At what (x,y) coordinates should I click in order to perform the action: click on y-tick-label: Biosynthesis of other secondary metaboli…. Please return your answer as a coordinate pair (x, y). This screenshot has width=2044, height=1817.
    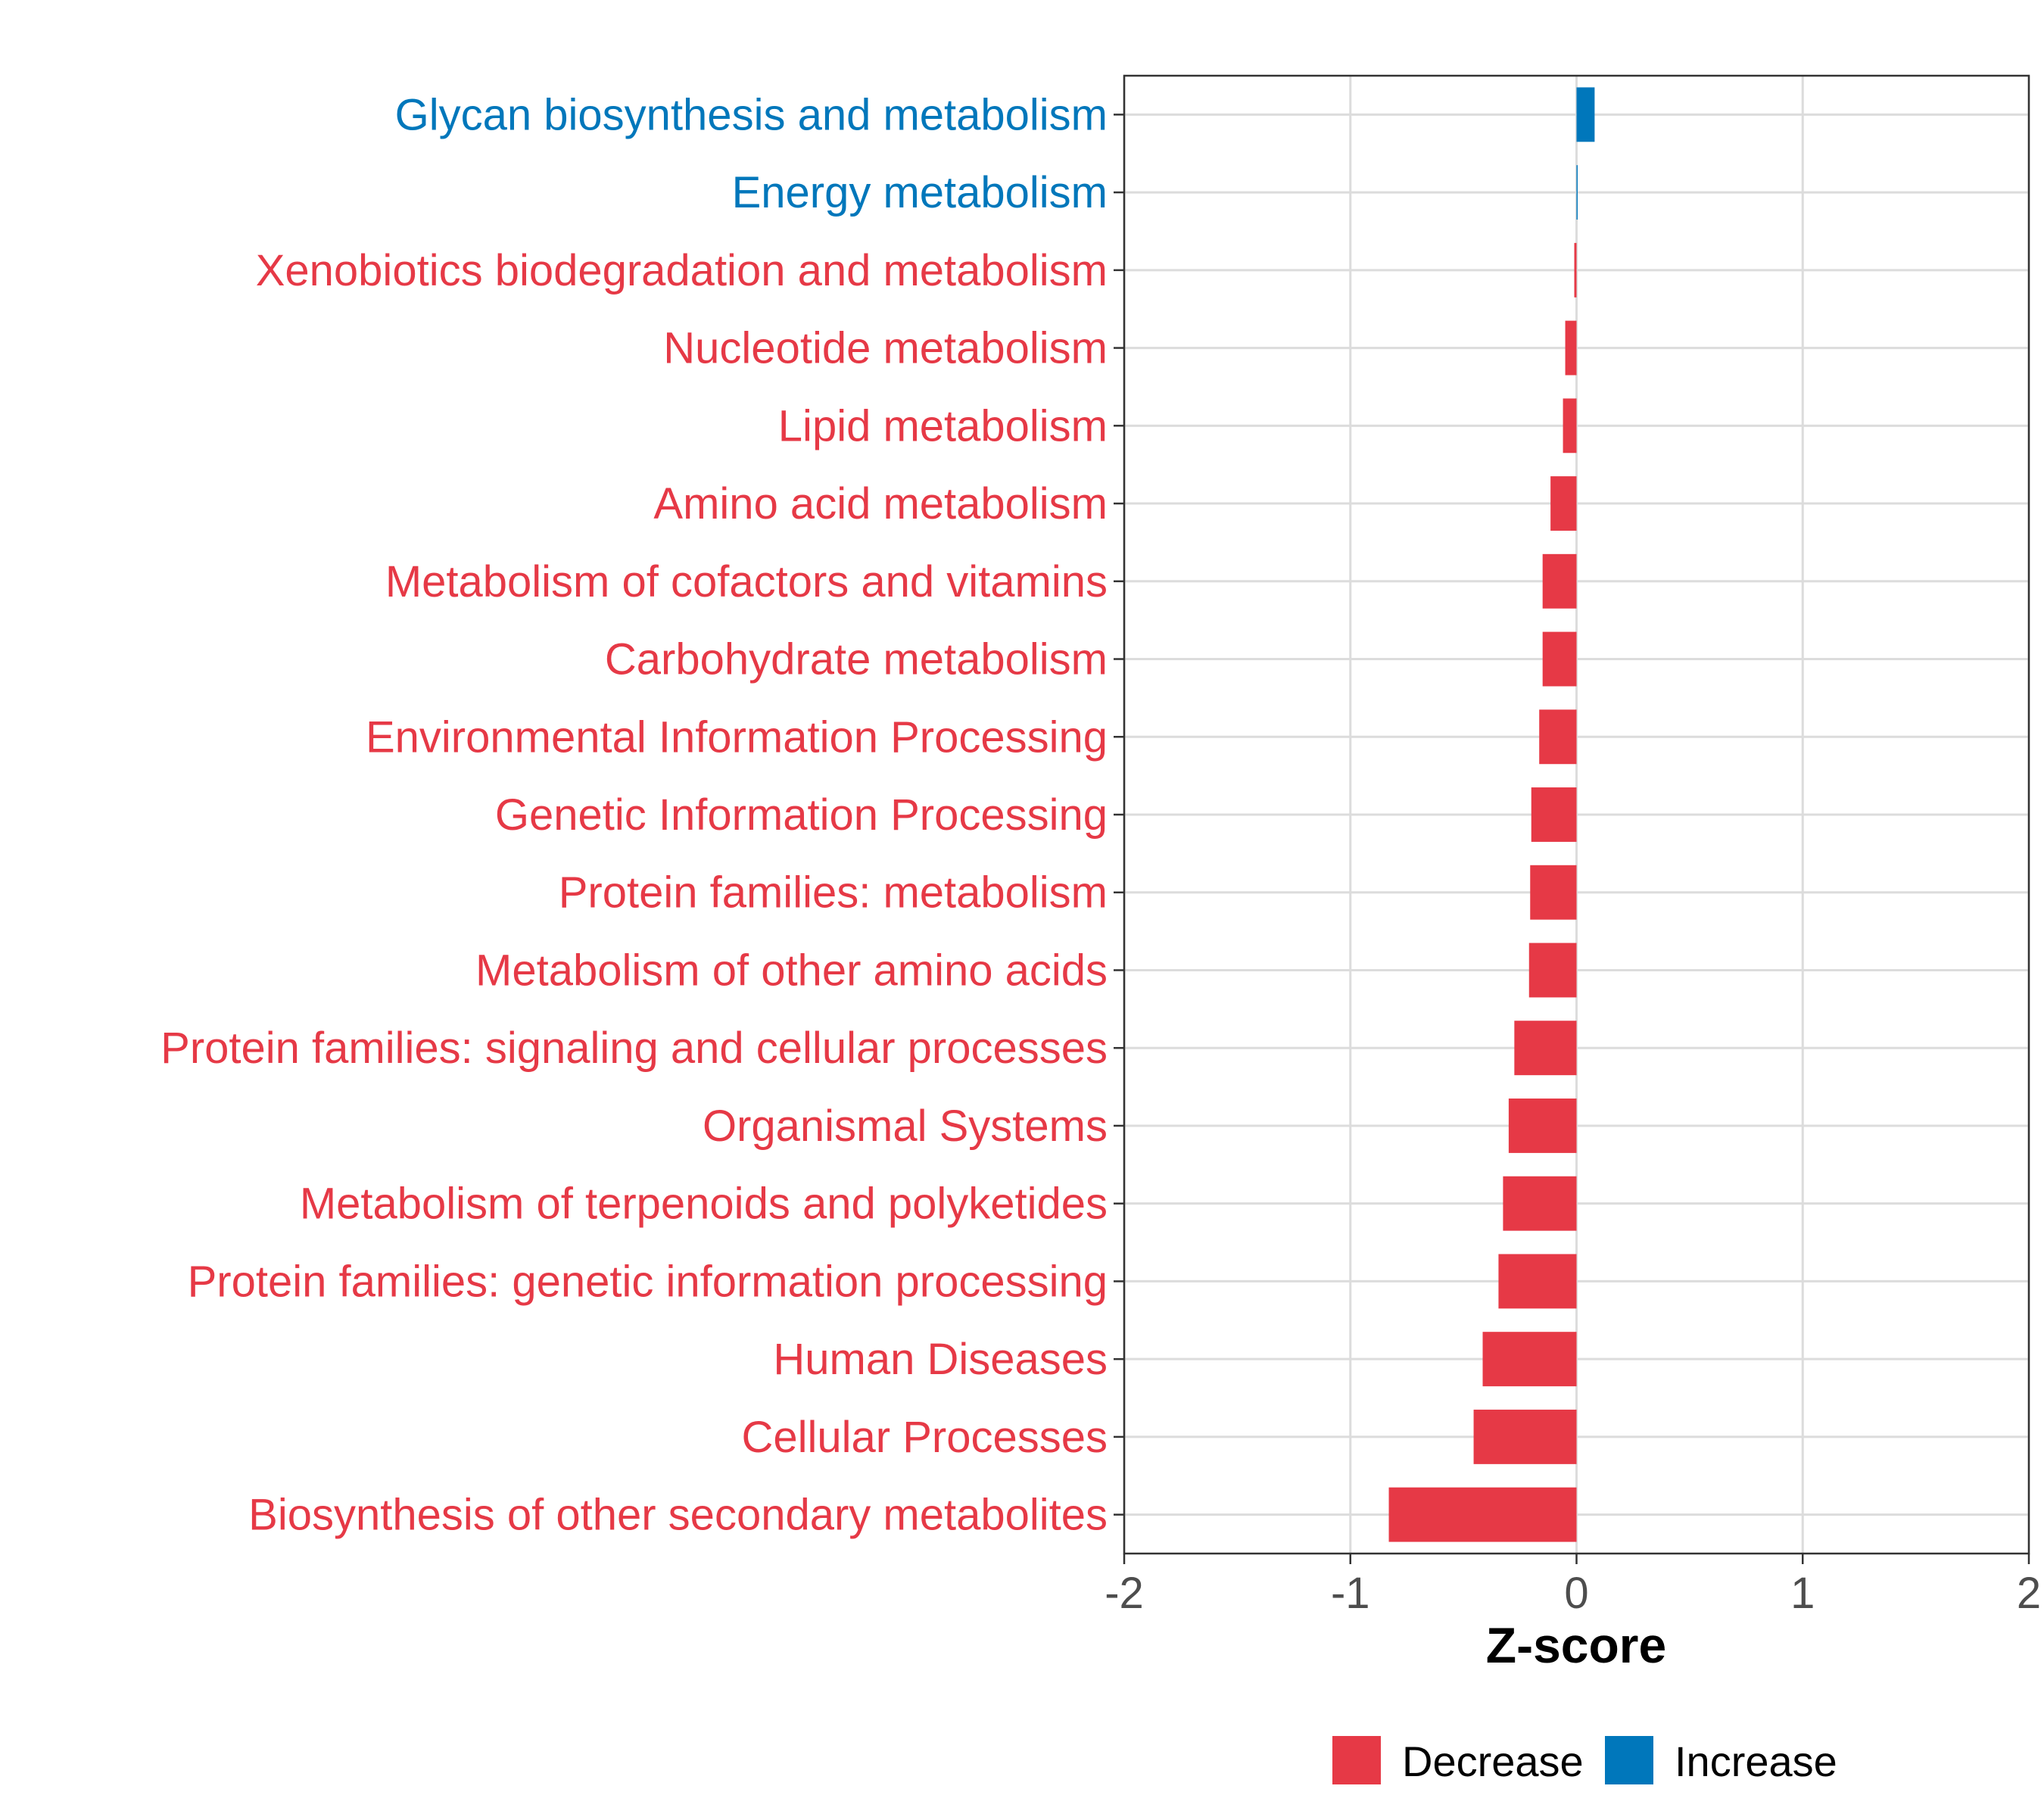
    Looking at the image, I should click on (678, 1515).